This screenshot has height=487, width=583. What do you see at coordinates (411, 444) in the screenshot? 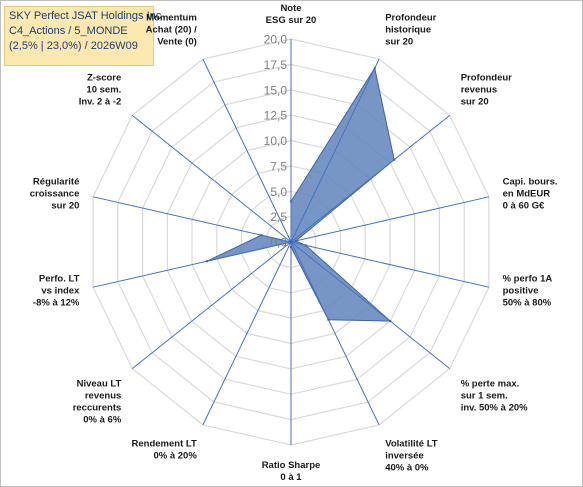
I see `axis-label-6-line-0: Volatilité LT` at bounding box center [411, 444].